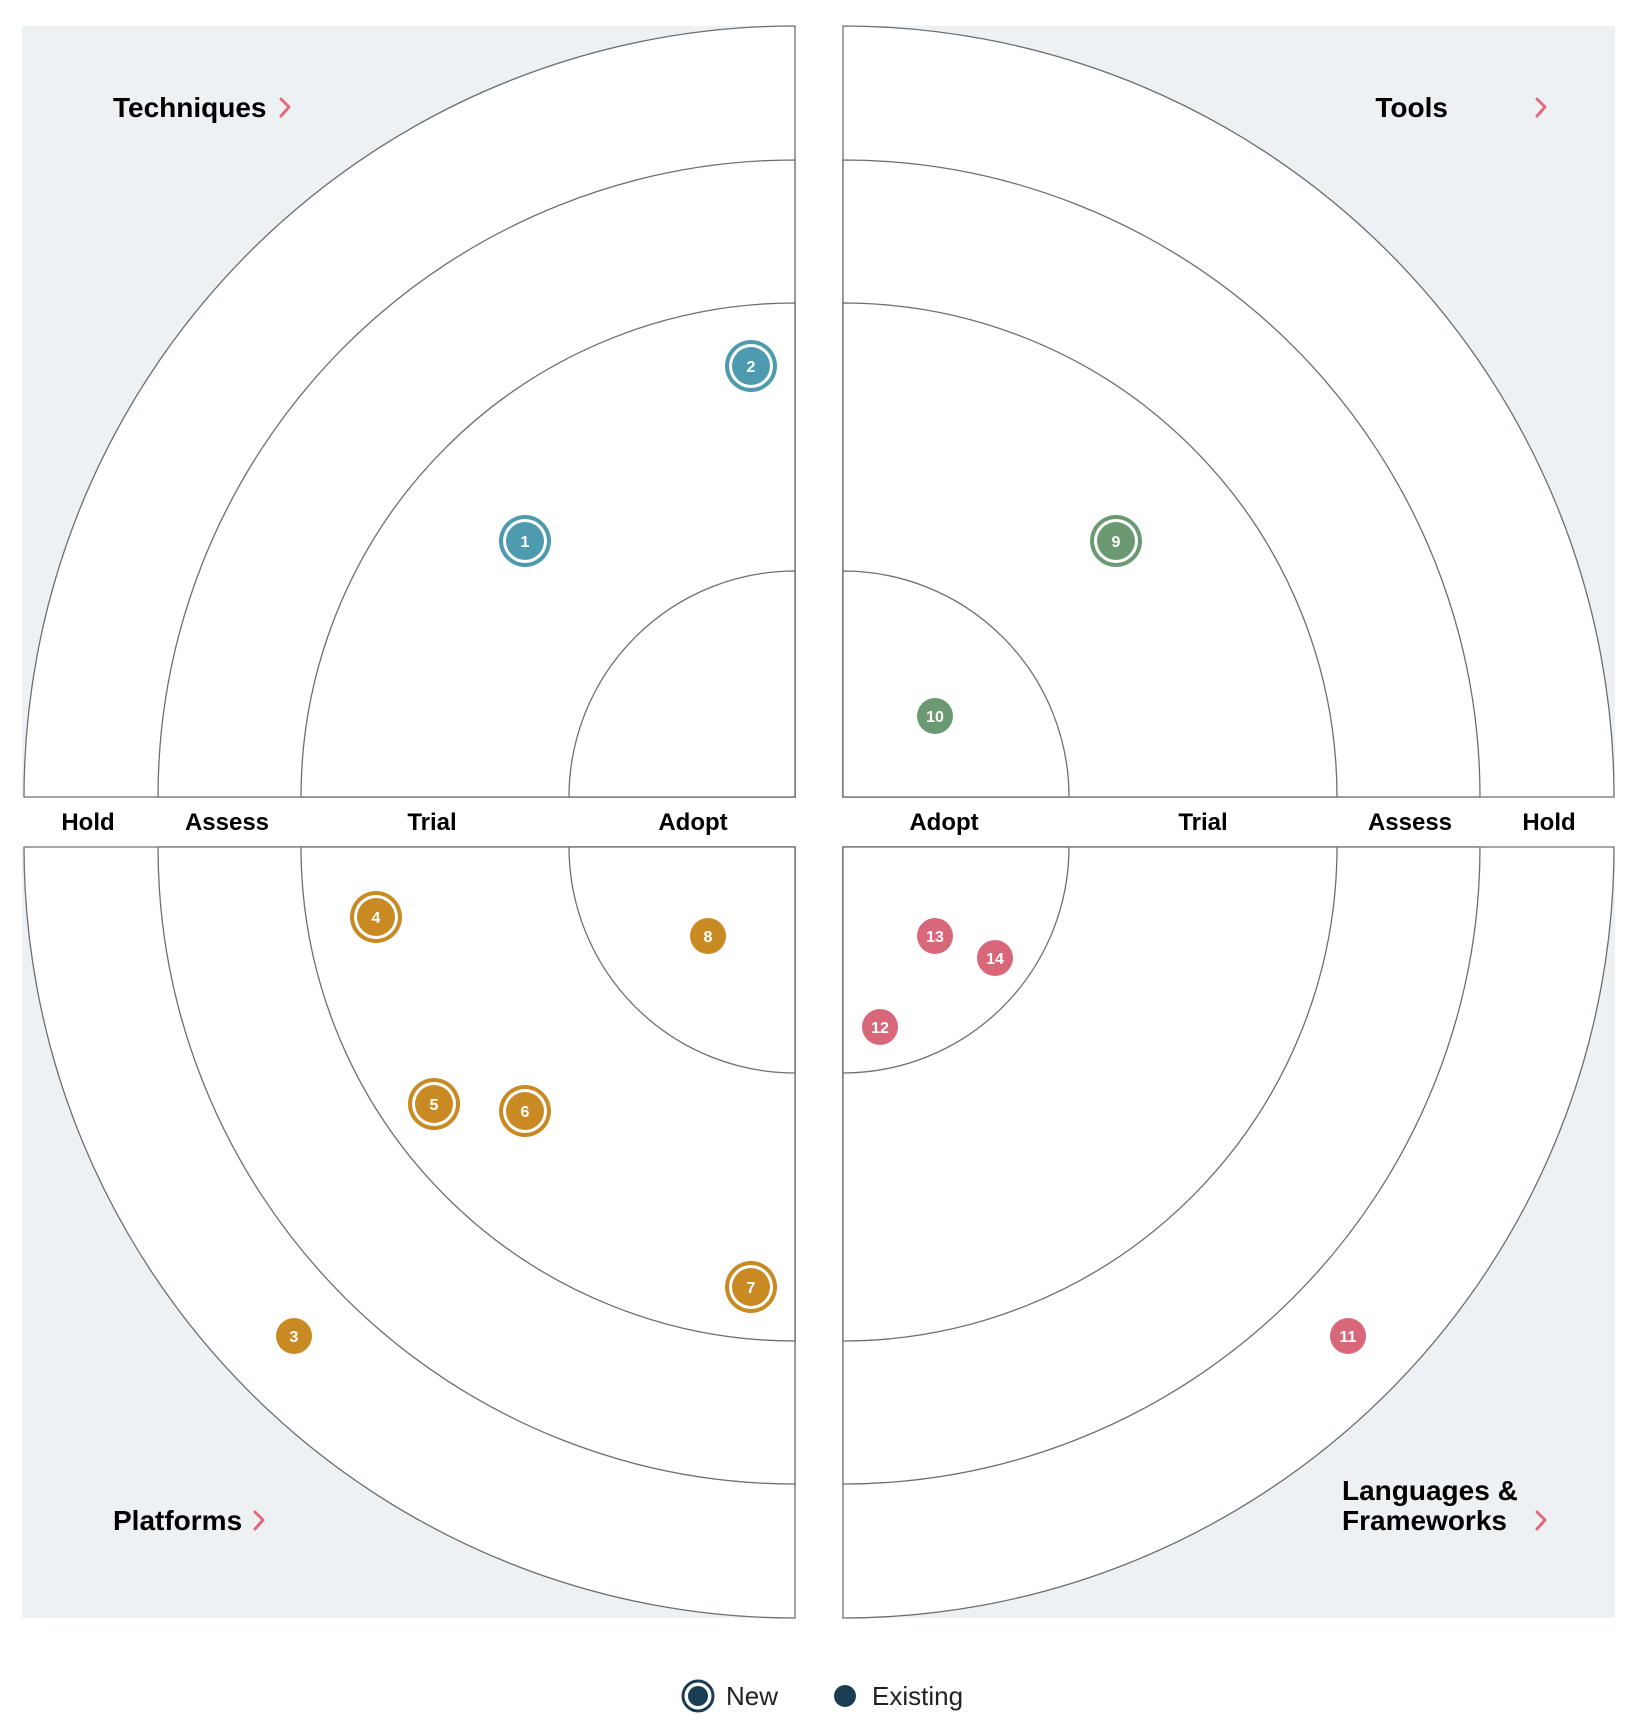  I want to click on legend-new-ring-icon, so click(698, 1696).